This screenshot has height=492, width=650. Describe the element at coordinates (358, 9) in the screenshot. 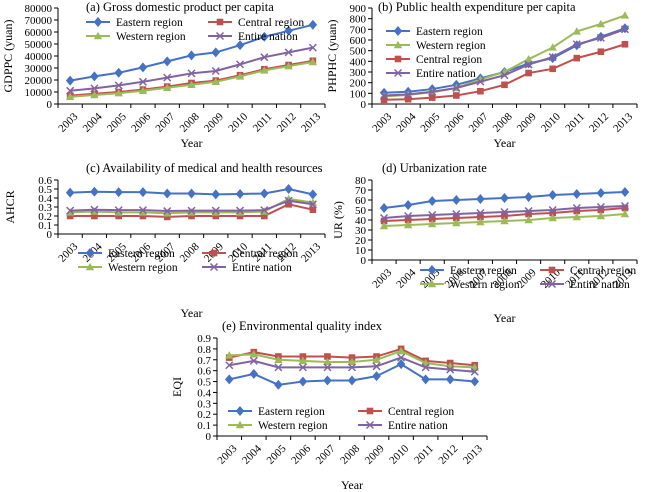

I see `y-tick-label: 900` at that location.